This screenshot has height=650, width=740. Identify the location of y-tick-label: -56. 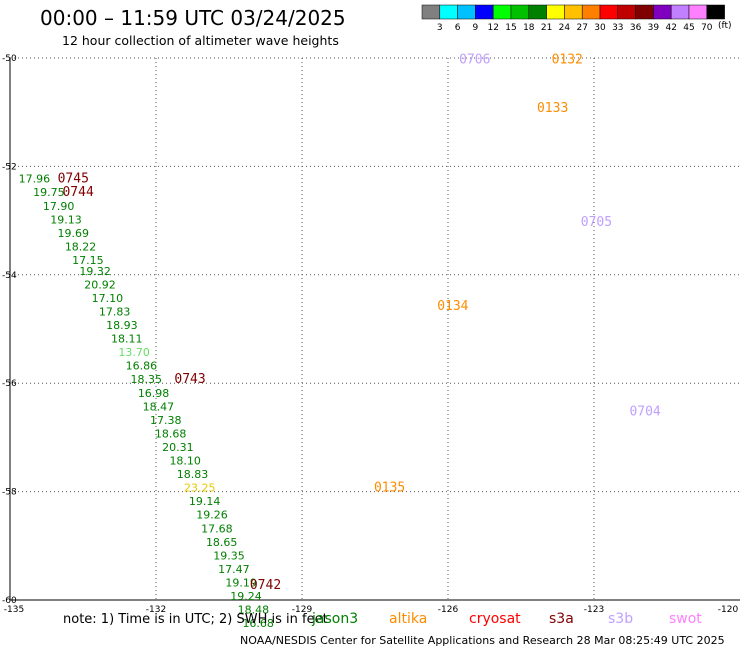
(9, 384).